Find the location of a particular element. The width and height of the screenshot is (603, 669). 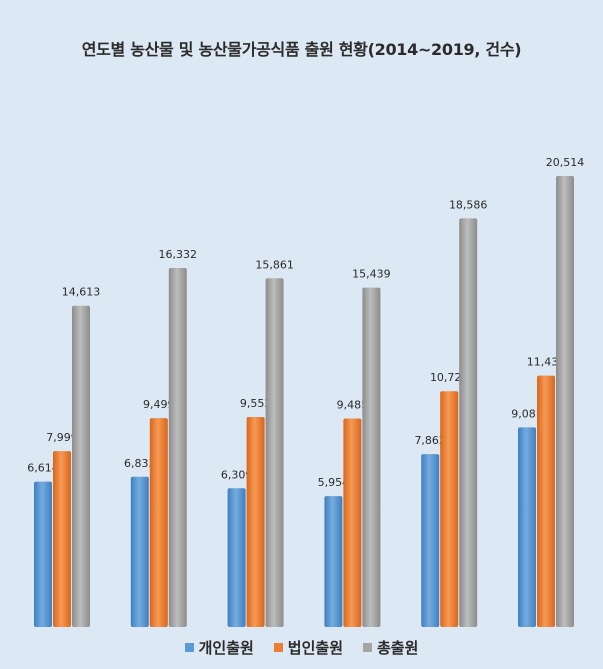

bar-total-2018 is located at coordinates (468, 422).